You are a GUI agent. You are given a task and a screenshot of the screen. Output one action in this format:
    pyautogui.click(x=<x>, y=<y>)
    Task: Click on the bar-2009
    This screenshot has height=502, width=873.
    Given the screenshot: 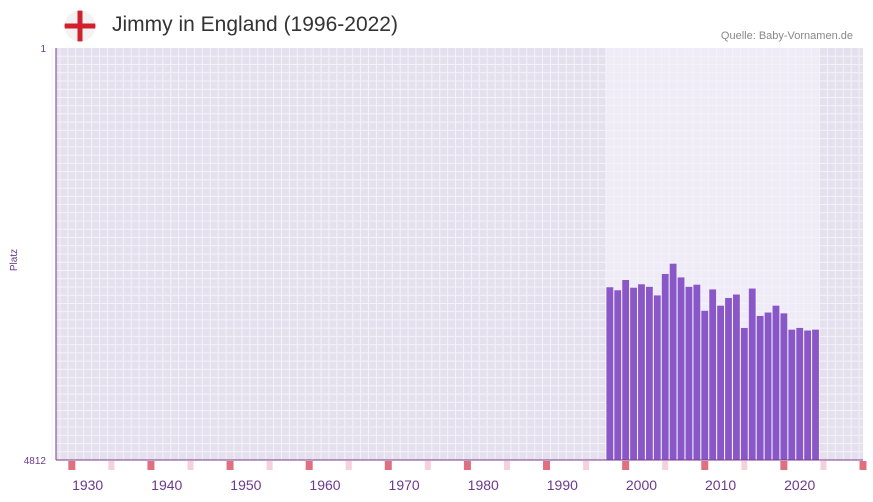 What is the action you would take?
    pyautogui.click(x=713, y=374)
    